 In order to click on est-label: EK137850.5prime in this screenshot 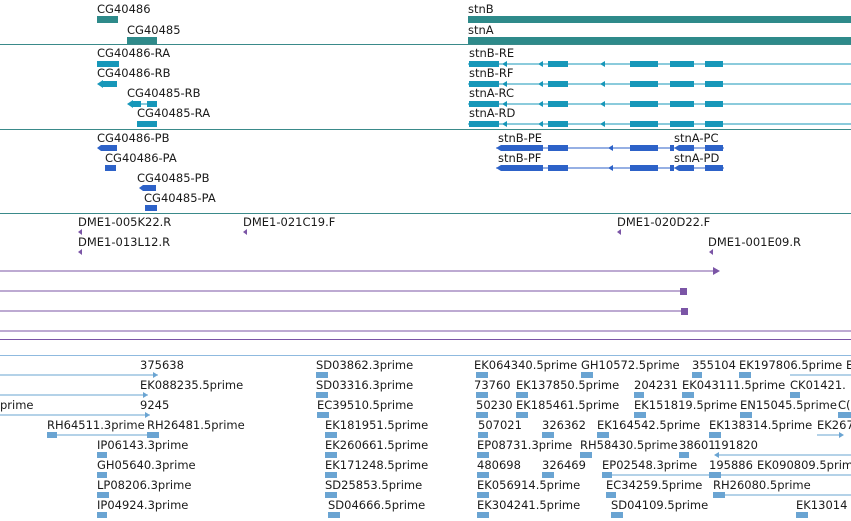, I will do `click(568, 385)`.